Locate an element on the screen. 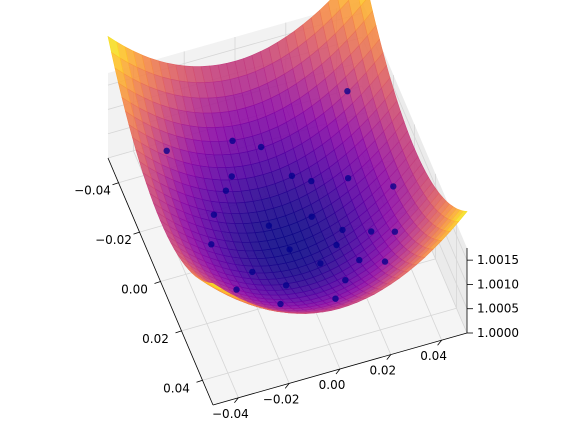  z-tick-label: 1.0005 is located at coordinates (498, 309).